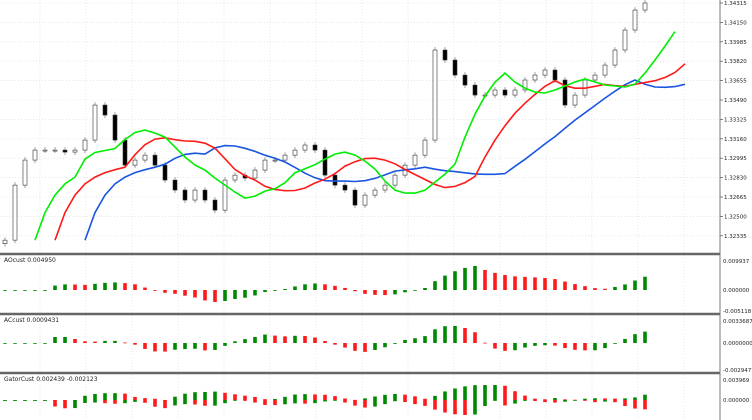 This screenshot has height=420, width=752. Describe the element at coordinates (736, 401) in the screenshot. I see `panel-axis-label: 0.000000` at that location.